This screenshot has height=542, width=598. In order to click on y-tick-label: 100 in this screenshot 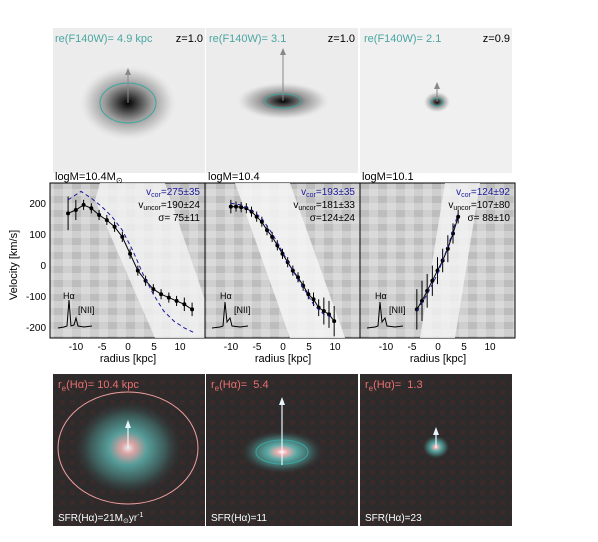, I will do `click(37, 235)`.